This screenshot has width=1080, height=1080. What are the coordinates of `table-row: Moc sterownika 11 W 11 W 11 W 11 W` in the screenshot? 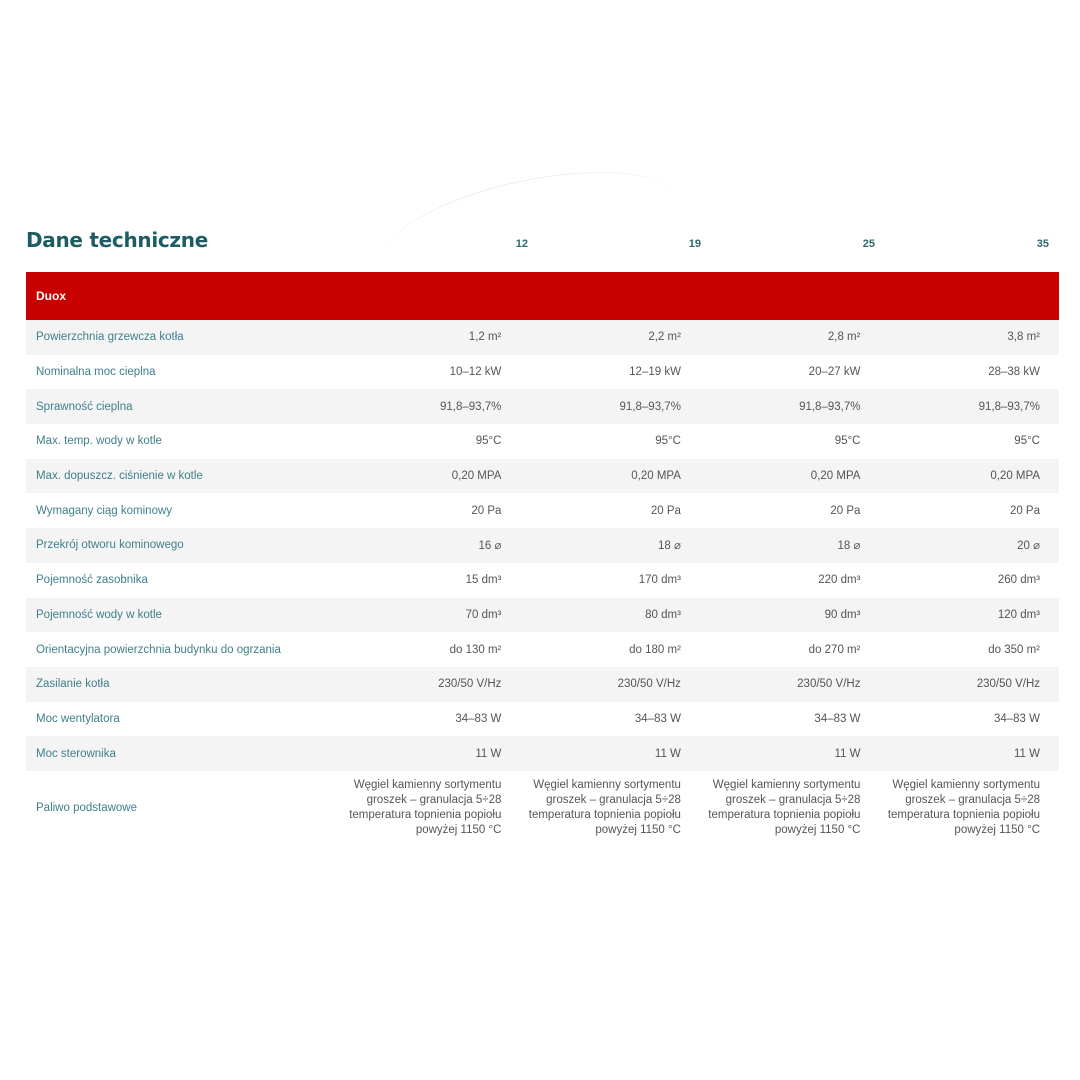 It's located at (542, 753).